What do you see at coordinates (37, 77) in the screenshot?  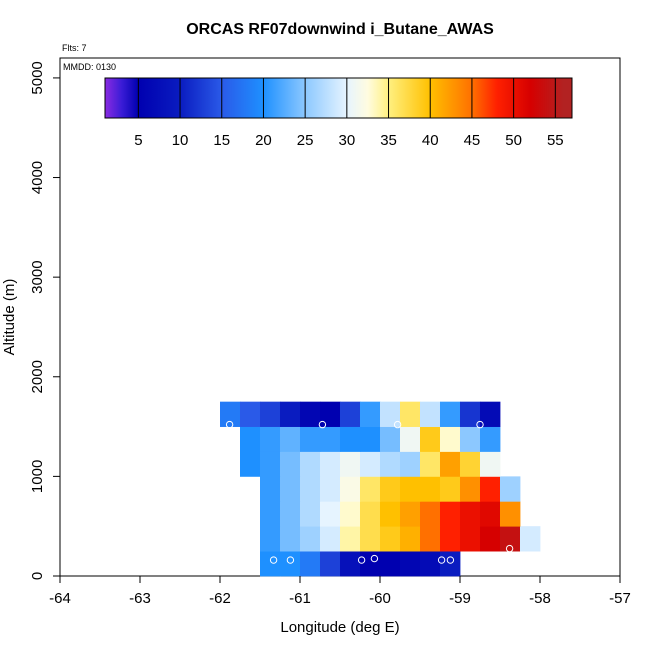 I see `y-tick-label: 5000` at bounding box center [37, 77].